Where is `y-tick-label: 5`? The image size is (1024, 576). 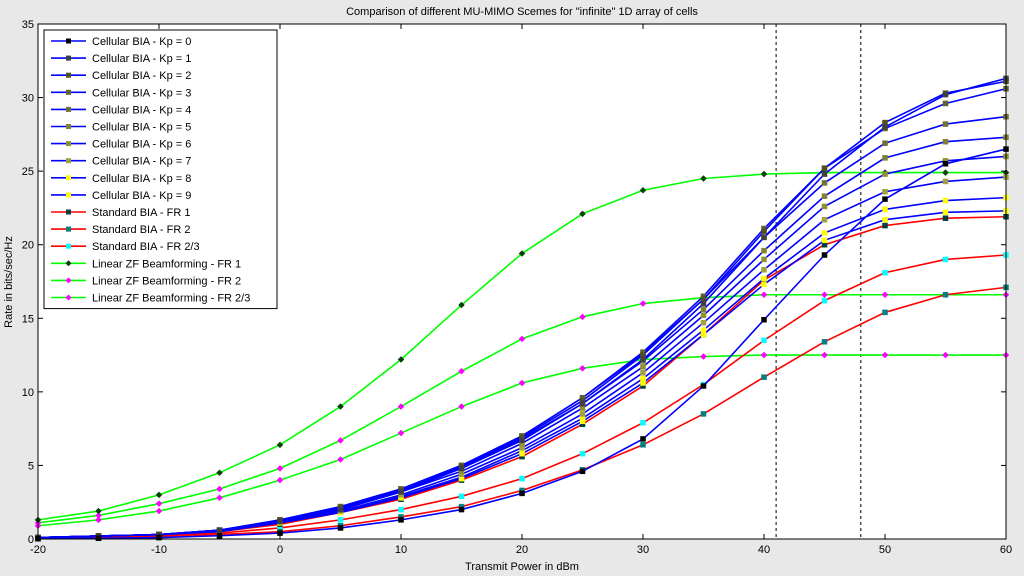 y-tick-label: 5 is located at coordinates (31, 466).